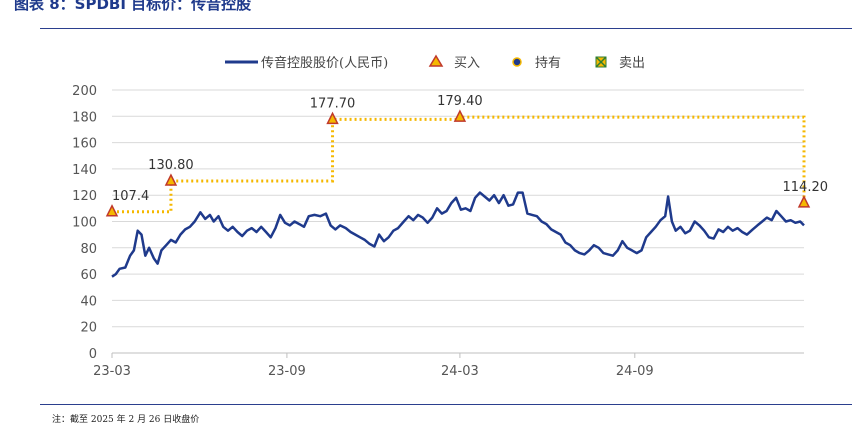 This screenshot has width=852, height=425. Describe the element at coordinates (88, 328) in the screenshot. I see `y-tick-label: 20` at that location.